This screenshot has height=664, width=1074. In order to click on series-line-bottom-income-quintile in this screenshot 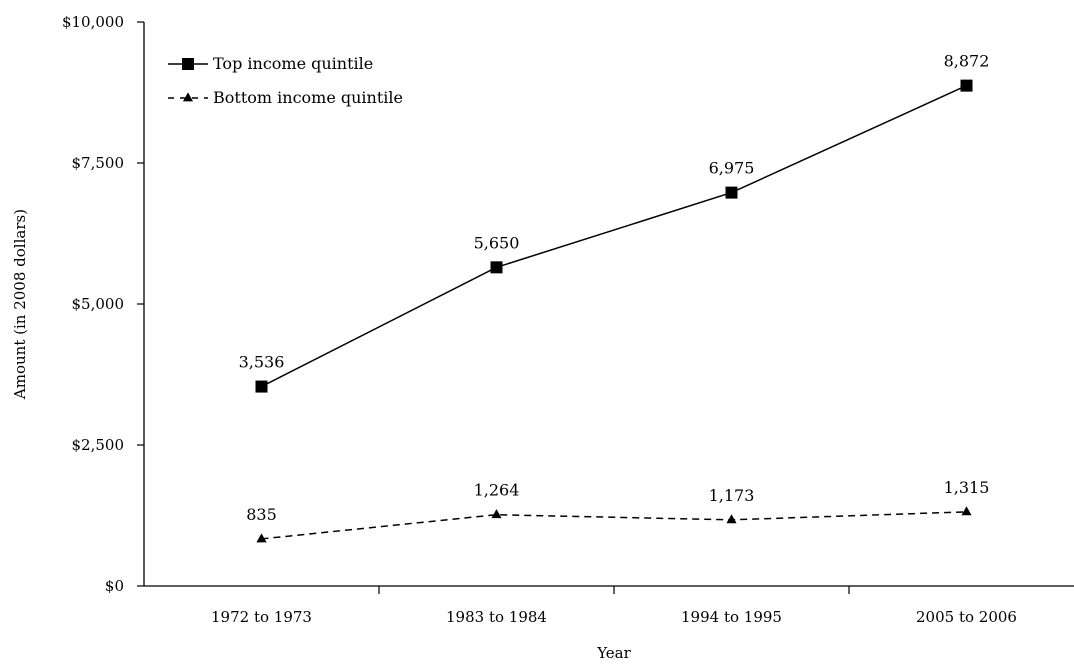, I will do `click(614, 525)`.